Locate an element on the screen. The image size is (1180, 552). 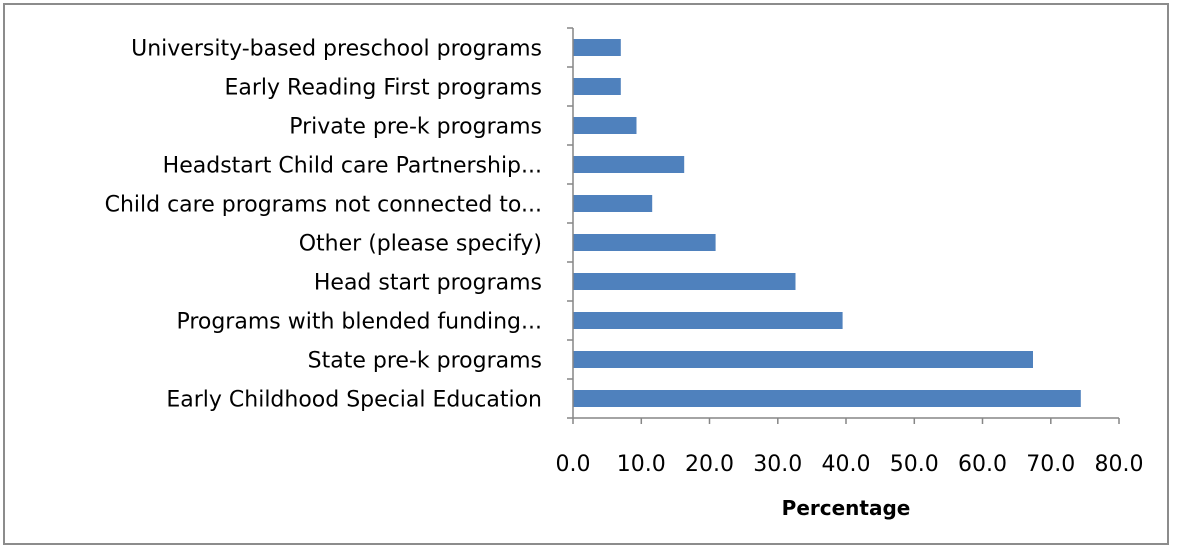
x-tick-label: 60.0 is located at coordinates (982, 464).